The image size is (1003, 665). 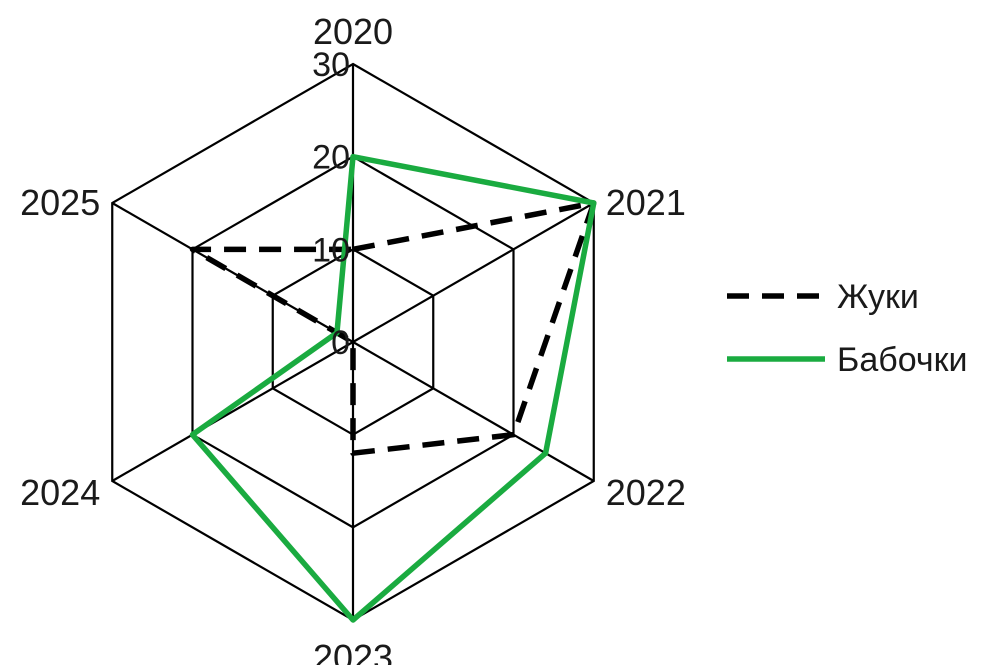 I want to click on legend-label-2: Бабочки, so click(x=902, y=360).